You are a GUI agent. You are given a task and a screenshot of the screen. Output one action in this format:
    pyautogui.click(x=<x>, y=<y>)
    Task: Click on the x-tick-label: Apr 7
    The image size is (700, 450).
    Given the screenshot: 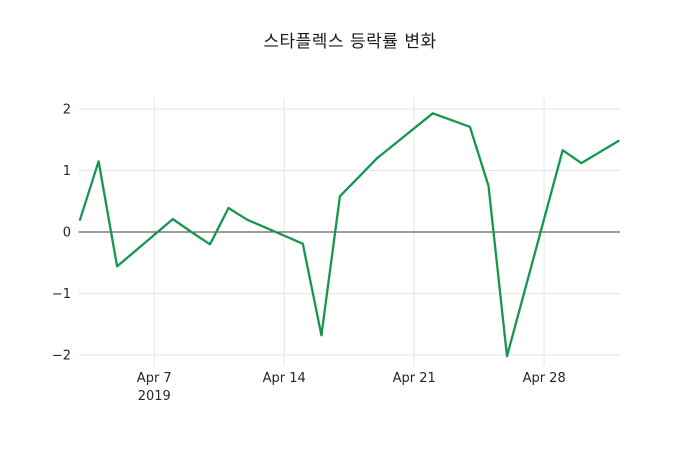 What is the action you would take?
    pyautogui.click(x=154, y=378)
    